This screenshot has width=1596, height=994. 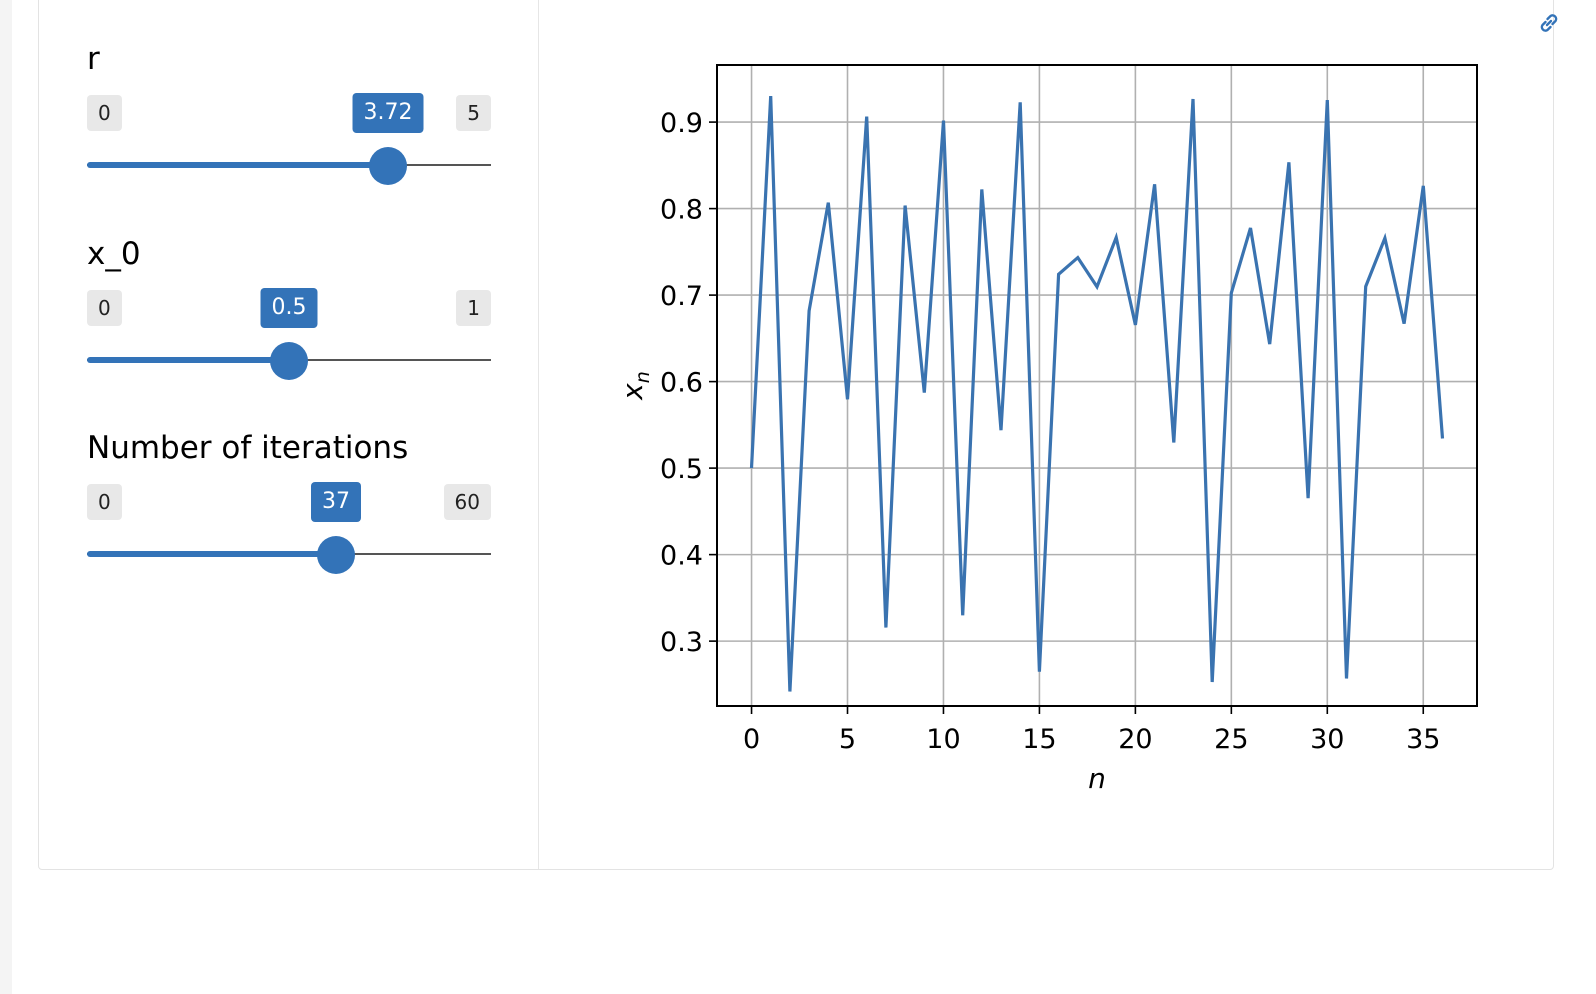 I want to click on link-icon, so click(x=1549, y=23).